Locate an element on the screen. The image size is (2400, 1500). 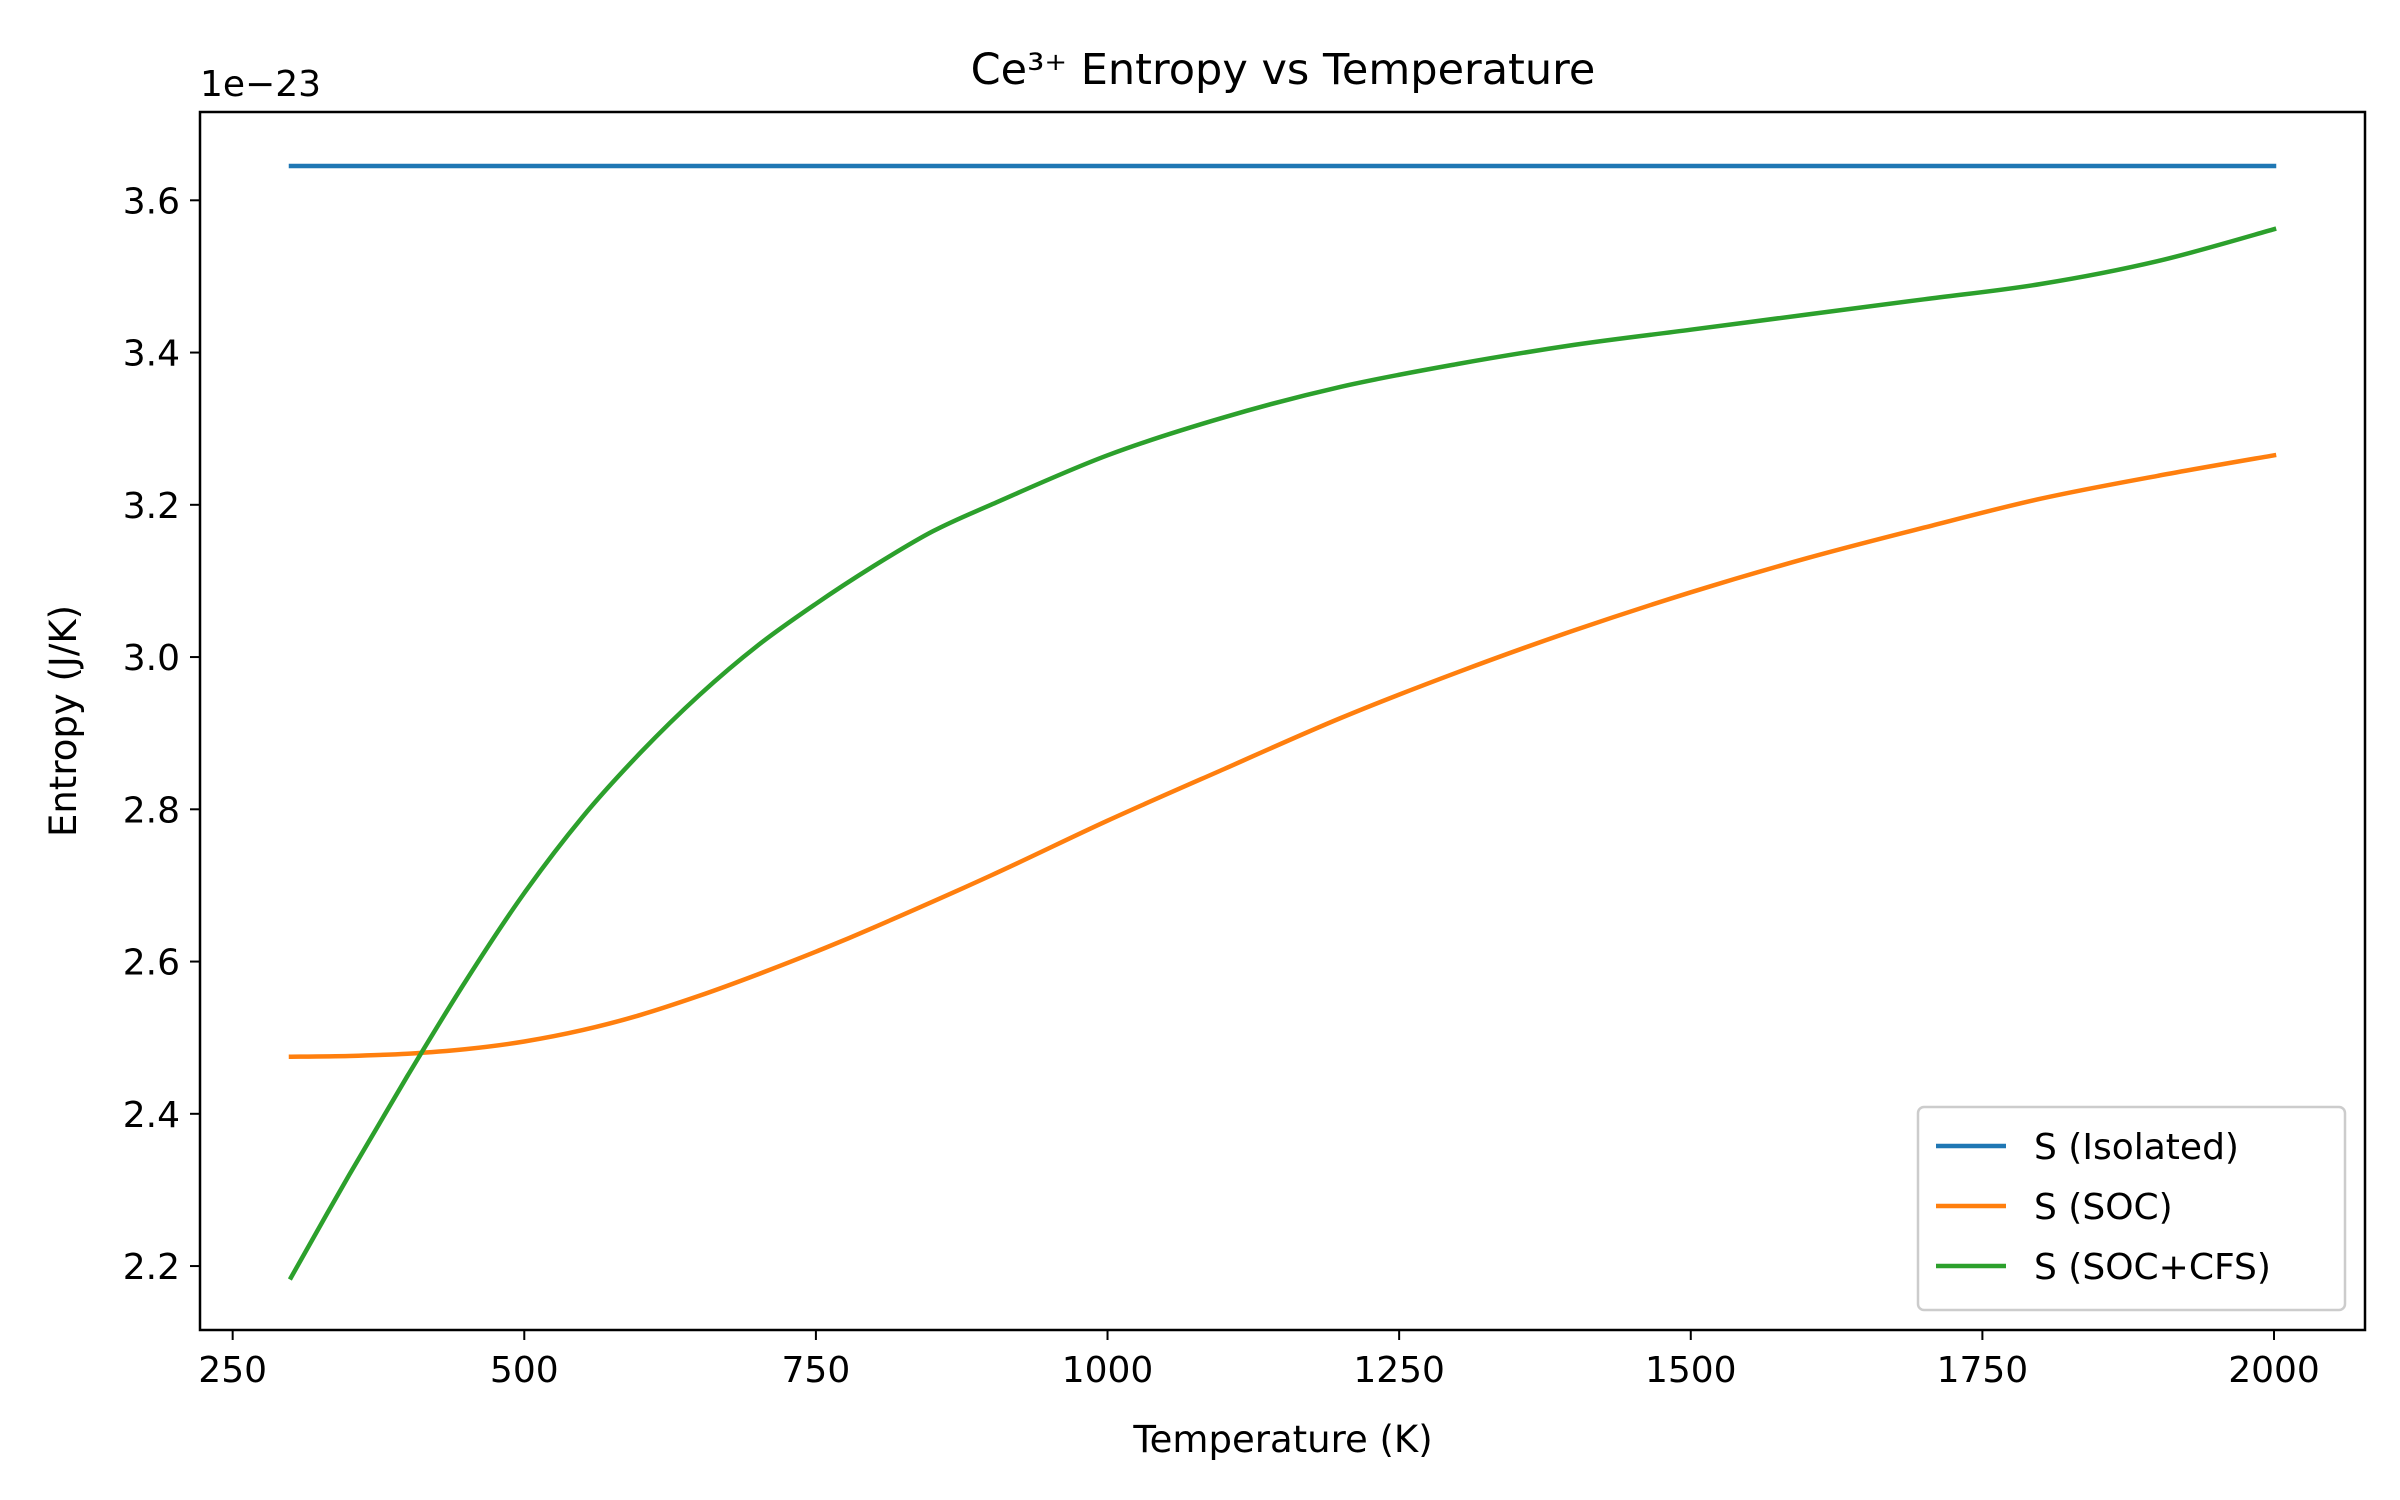
y-axis-label: Entropy (J/K) is located at coordinates (63, 721).